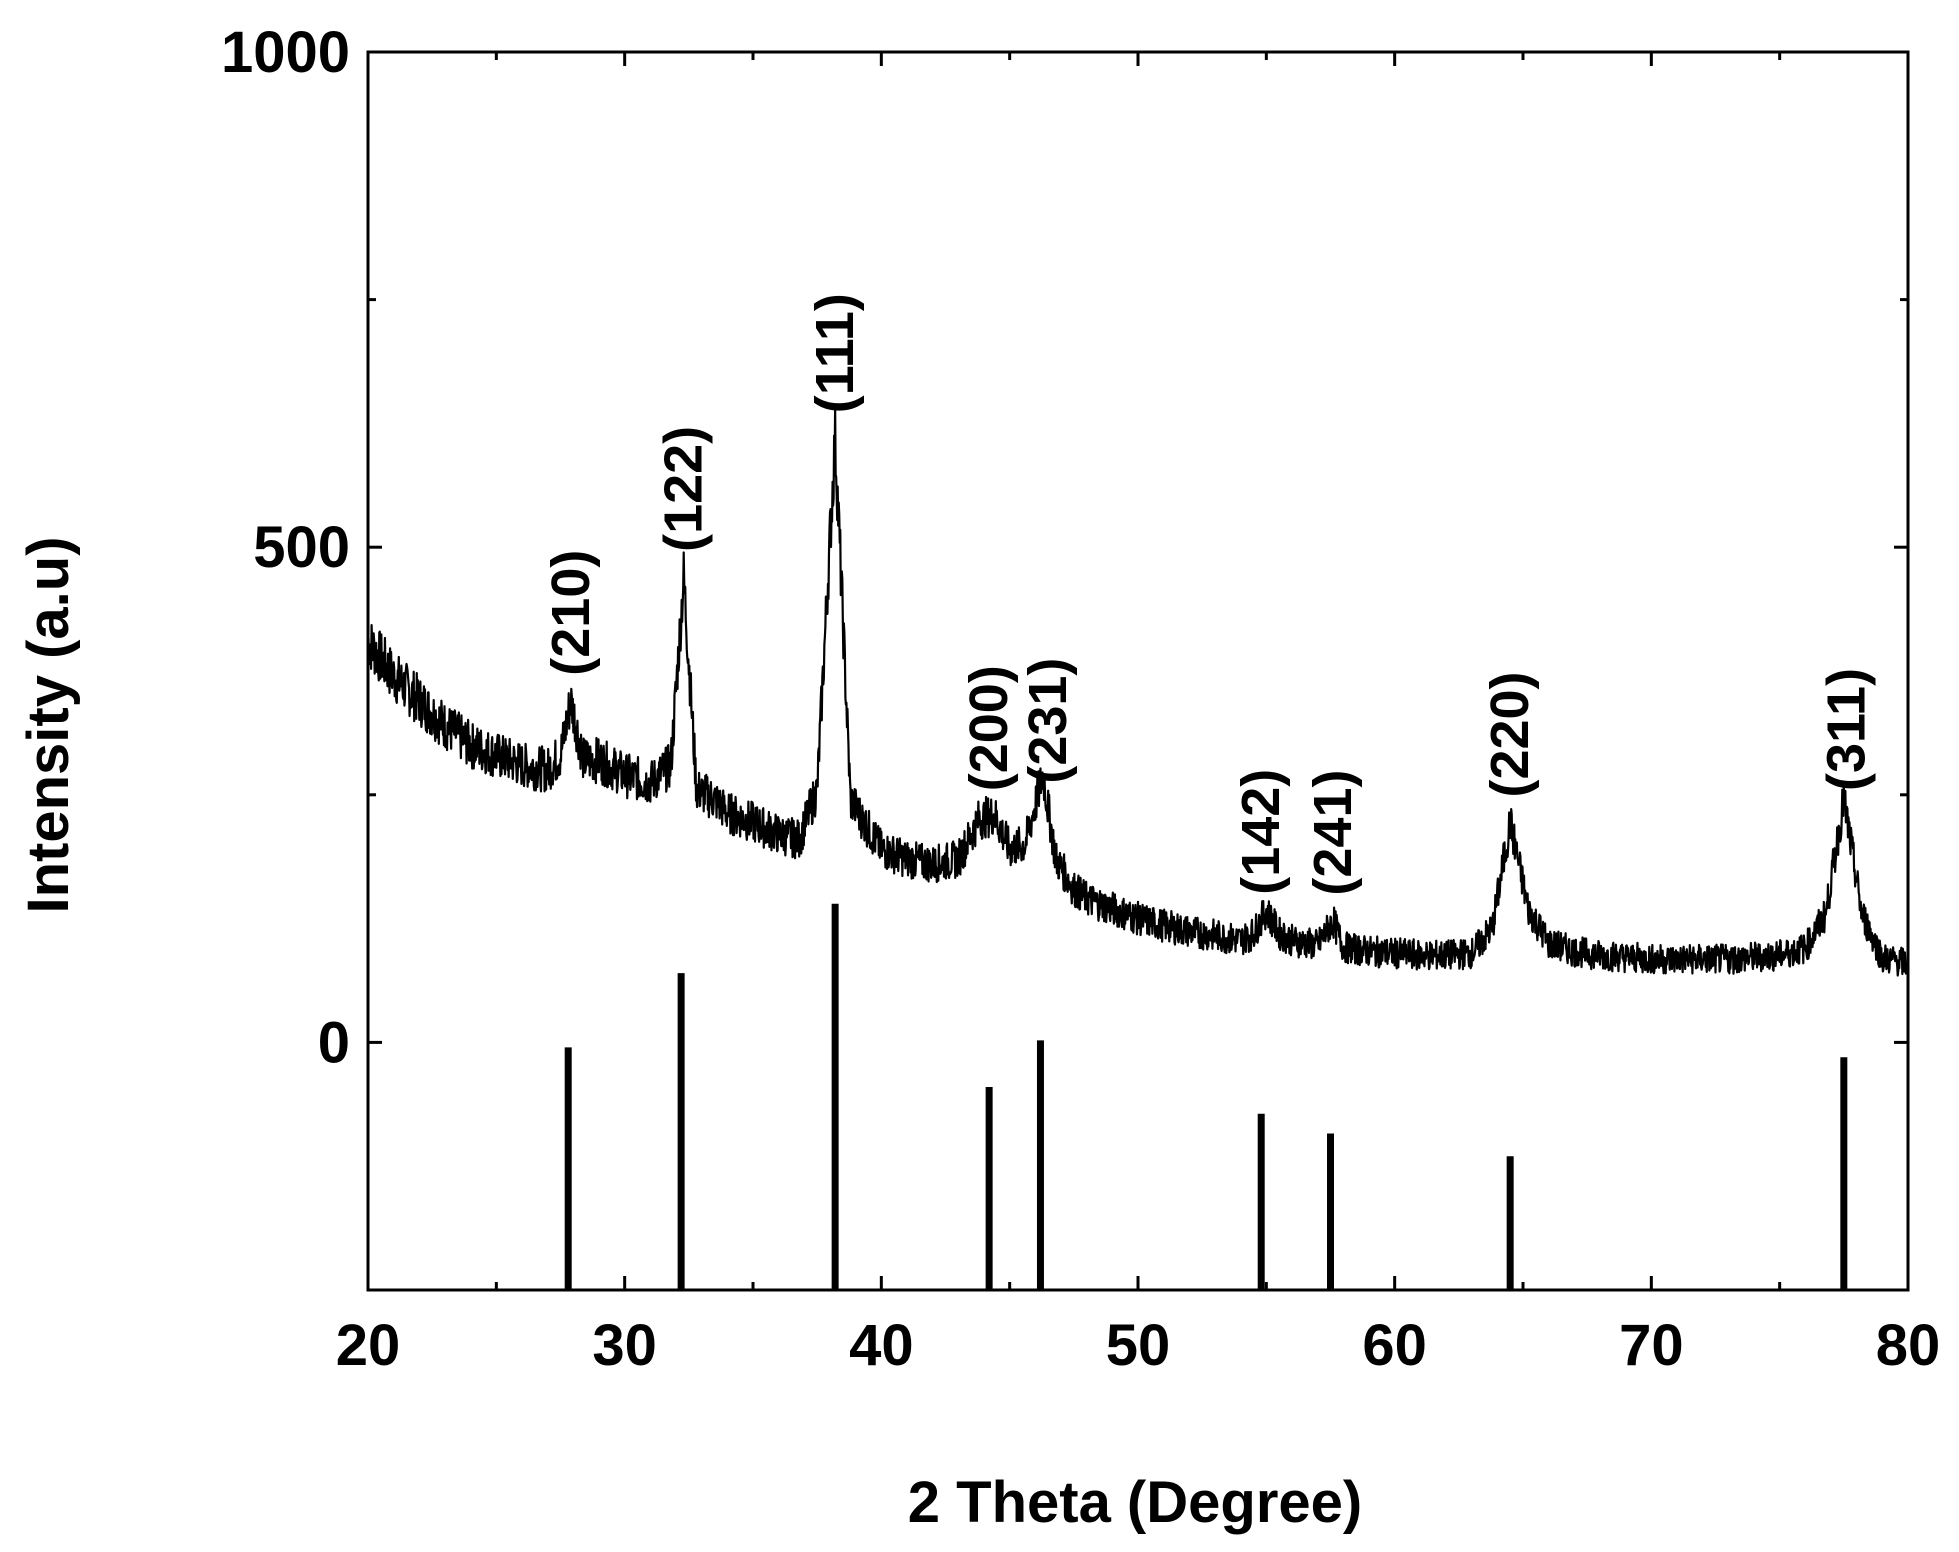  Describe the element at coordinates (1846, 729) in the screenshot. I see `peak-label: (311)` at that location.